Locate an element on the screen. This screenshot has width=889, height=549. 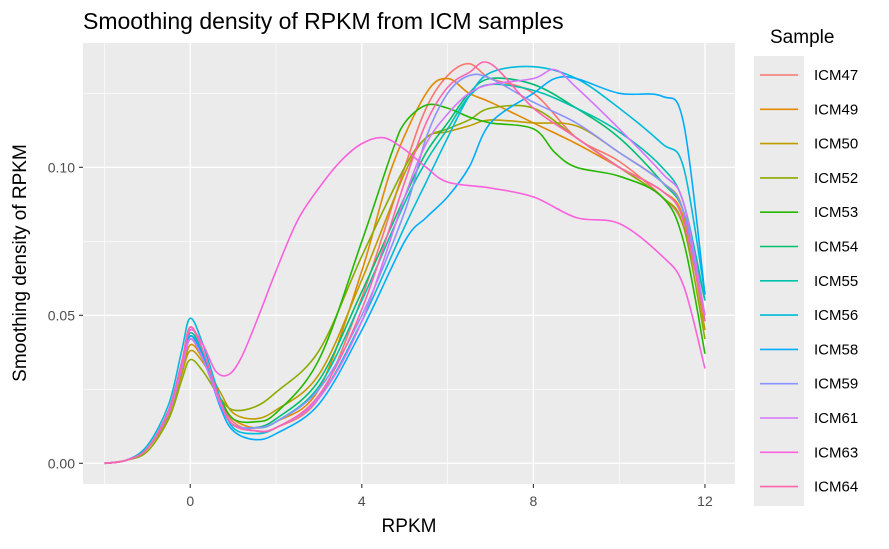
x-tick-label: 4 is located at coordinates (362, 501).